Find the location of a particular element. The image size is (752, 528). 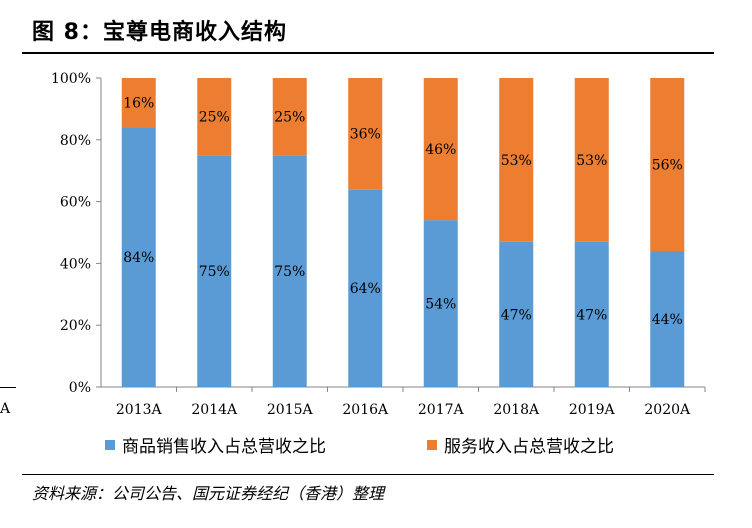

bar-services-2014A is located at coordinates (214, 117).